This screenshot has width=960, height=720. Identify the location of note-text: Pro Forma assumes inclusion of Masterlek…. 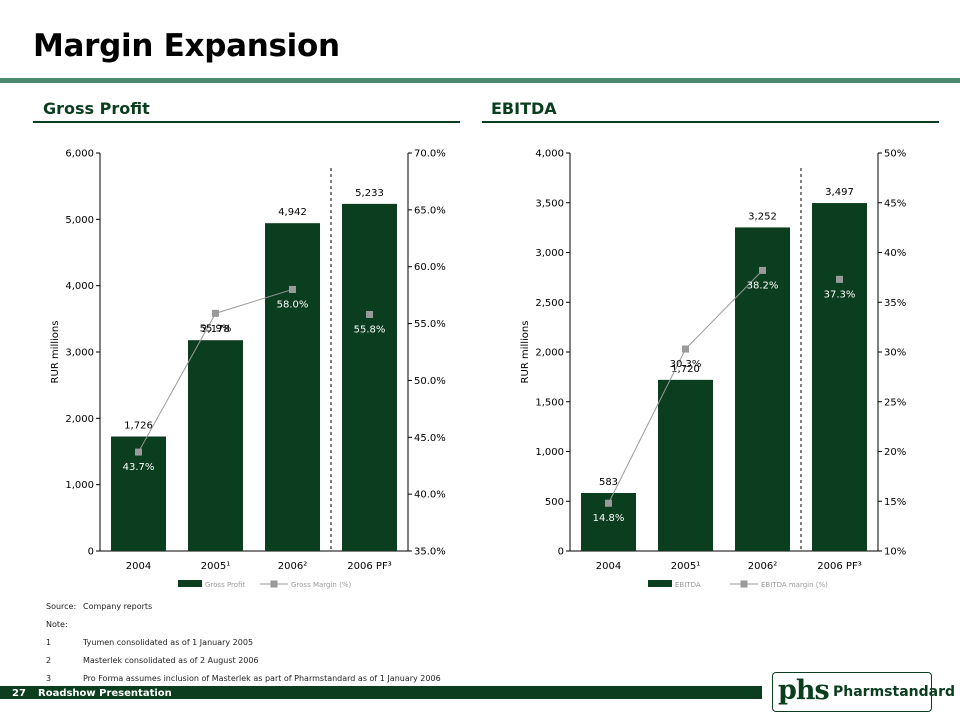
(262, 678).